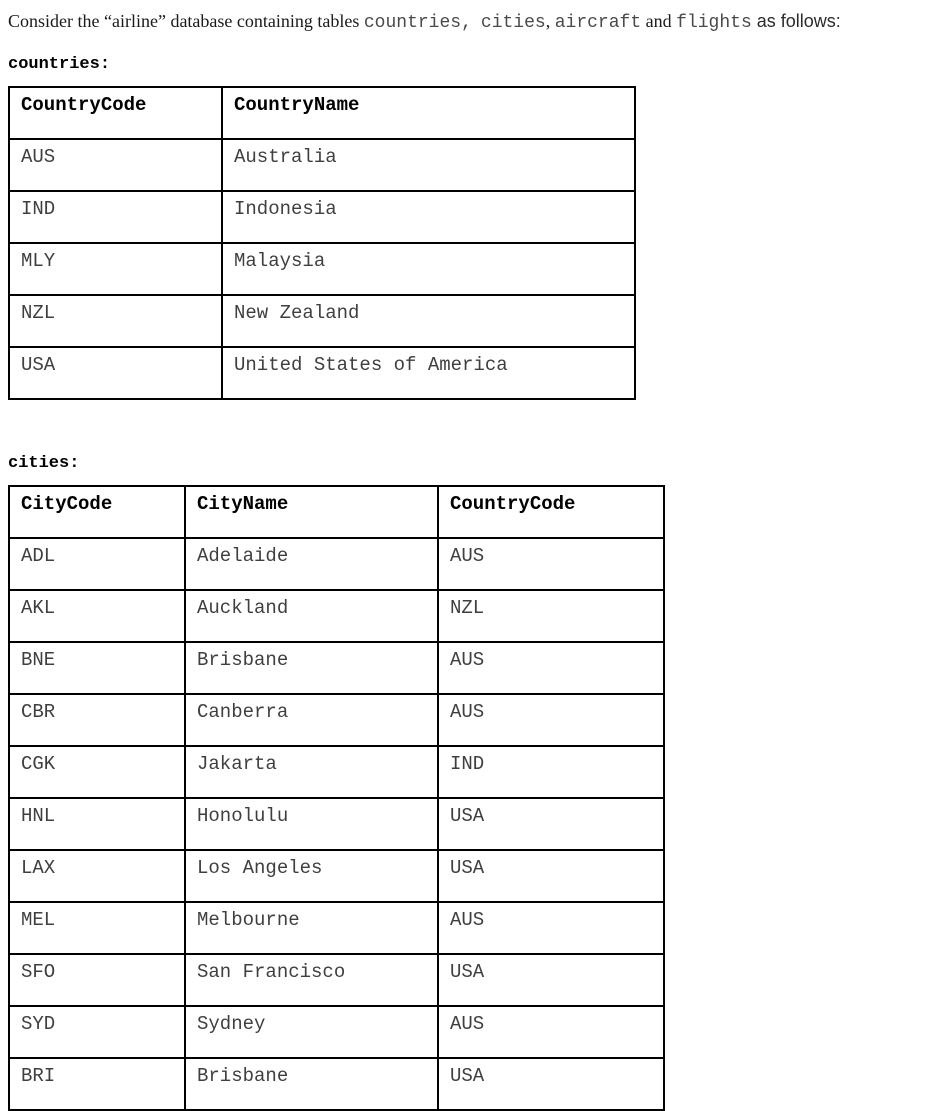  I want to click on table-row: HNL Honolulu USA, so click(336, 824).